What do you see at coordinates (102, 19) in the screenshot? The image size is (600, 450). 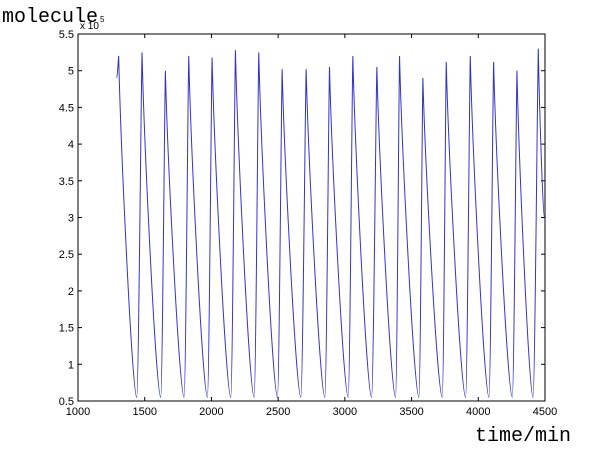 I see `y-scale-exponent: 5` at bounding box center [102, 19].